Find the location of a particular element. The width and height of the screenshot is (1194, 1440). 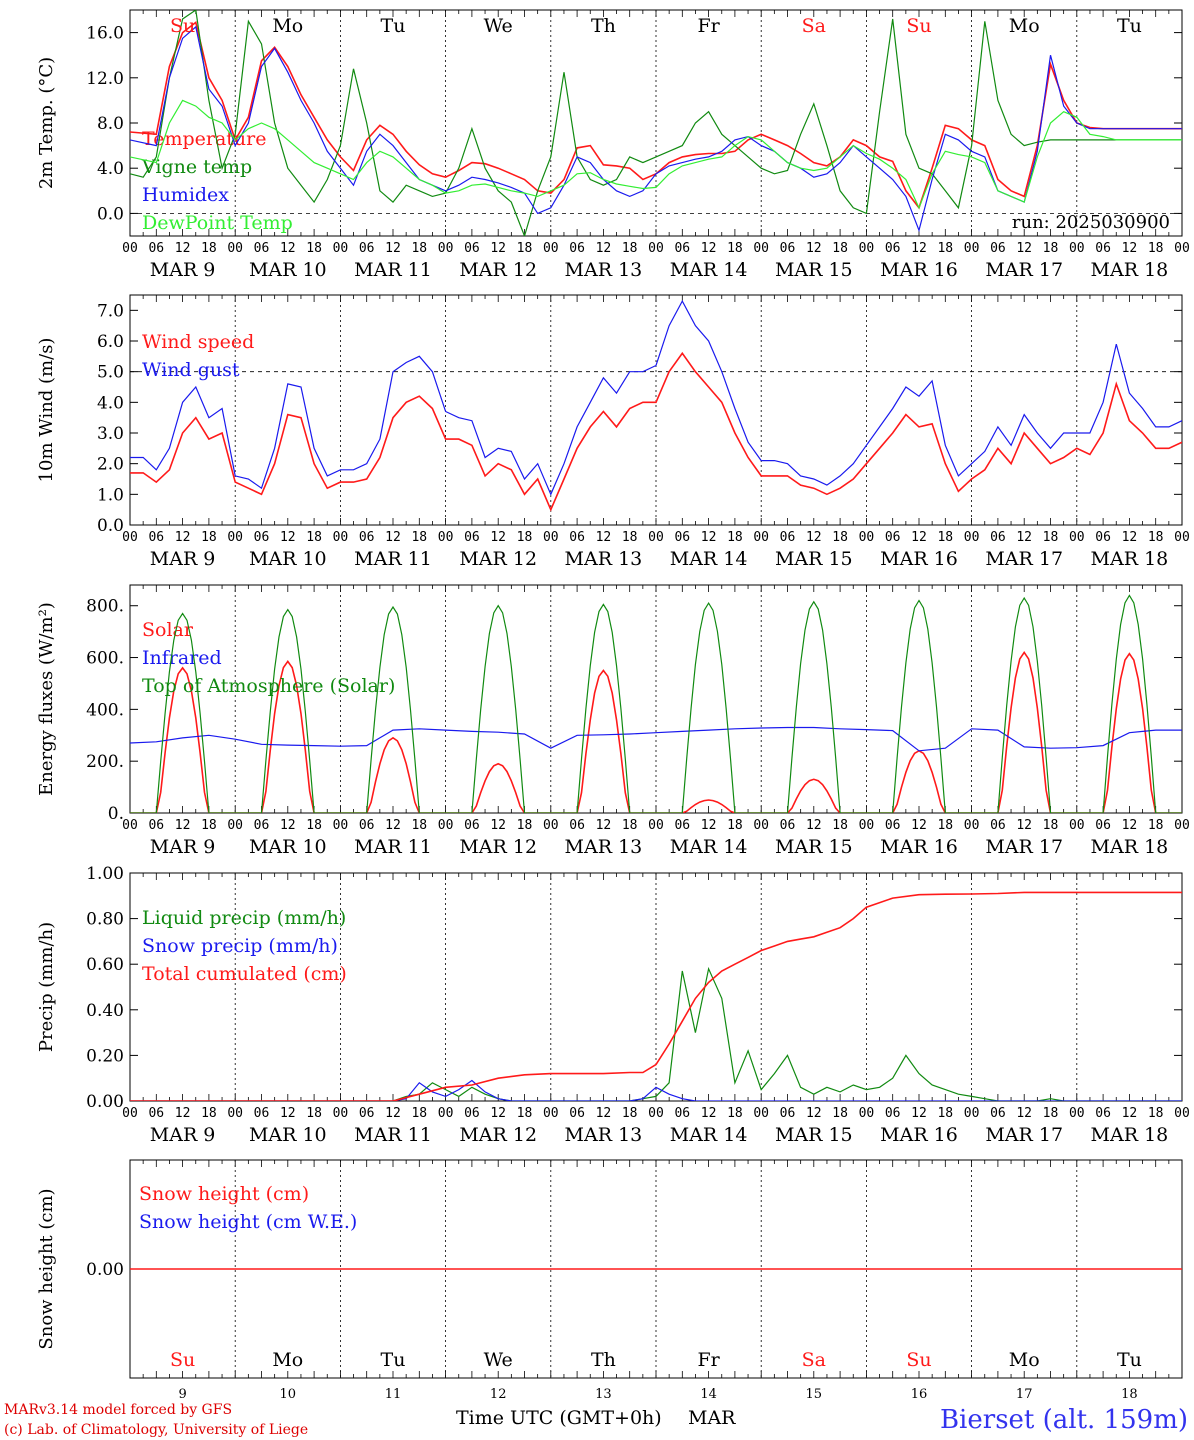

date-label: MAR 18 is located at coordinates (1130, 270).